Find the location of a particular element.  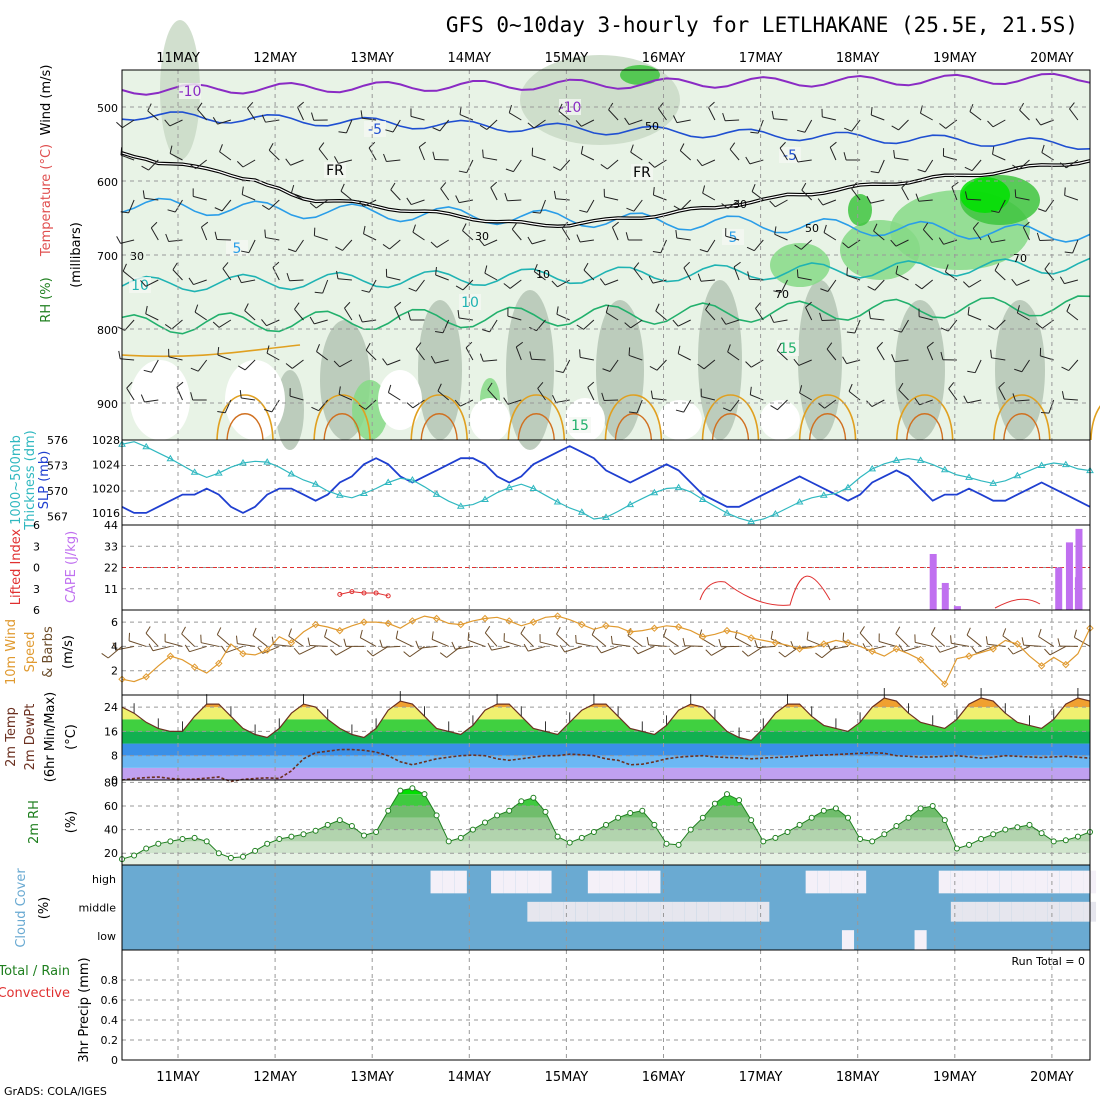

thickness-tick-label: 573 is located at coordinates (57, 466).